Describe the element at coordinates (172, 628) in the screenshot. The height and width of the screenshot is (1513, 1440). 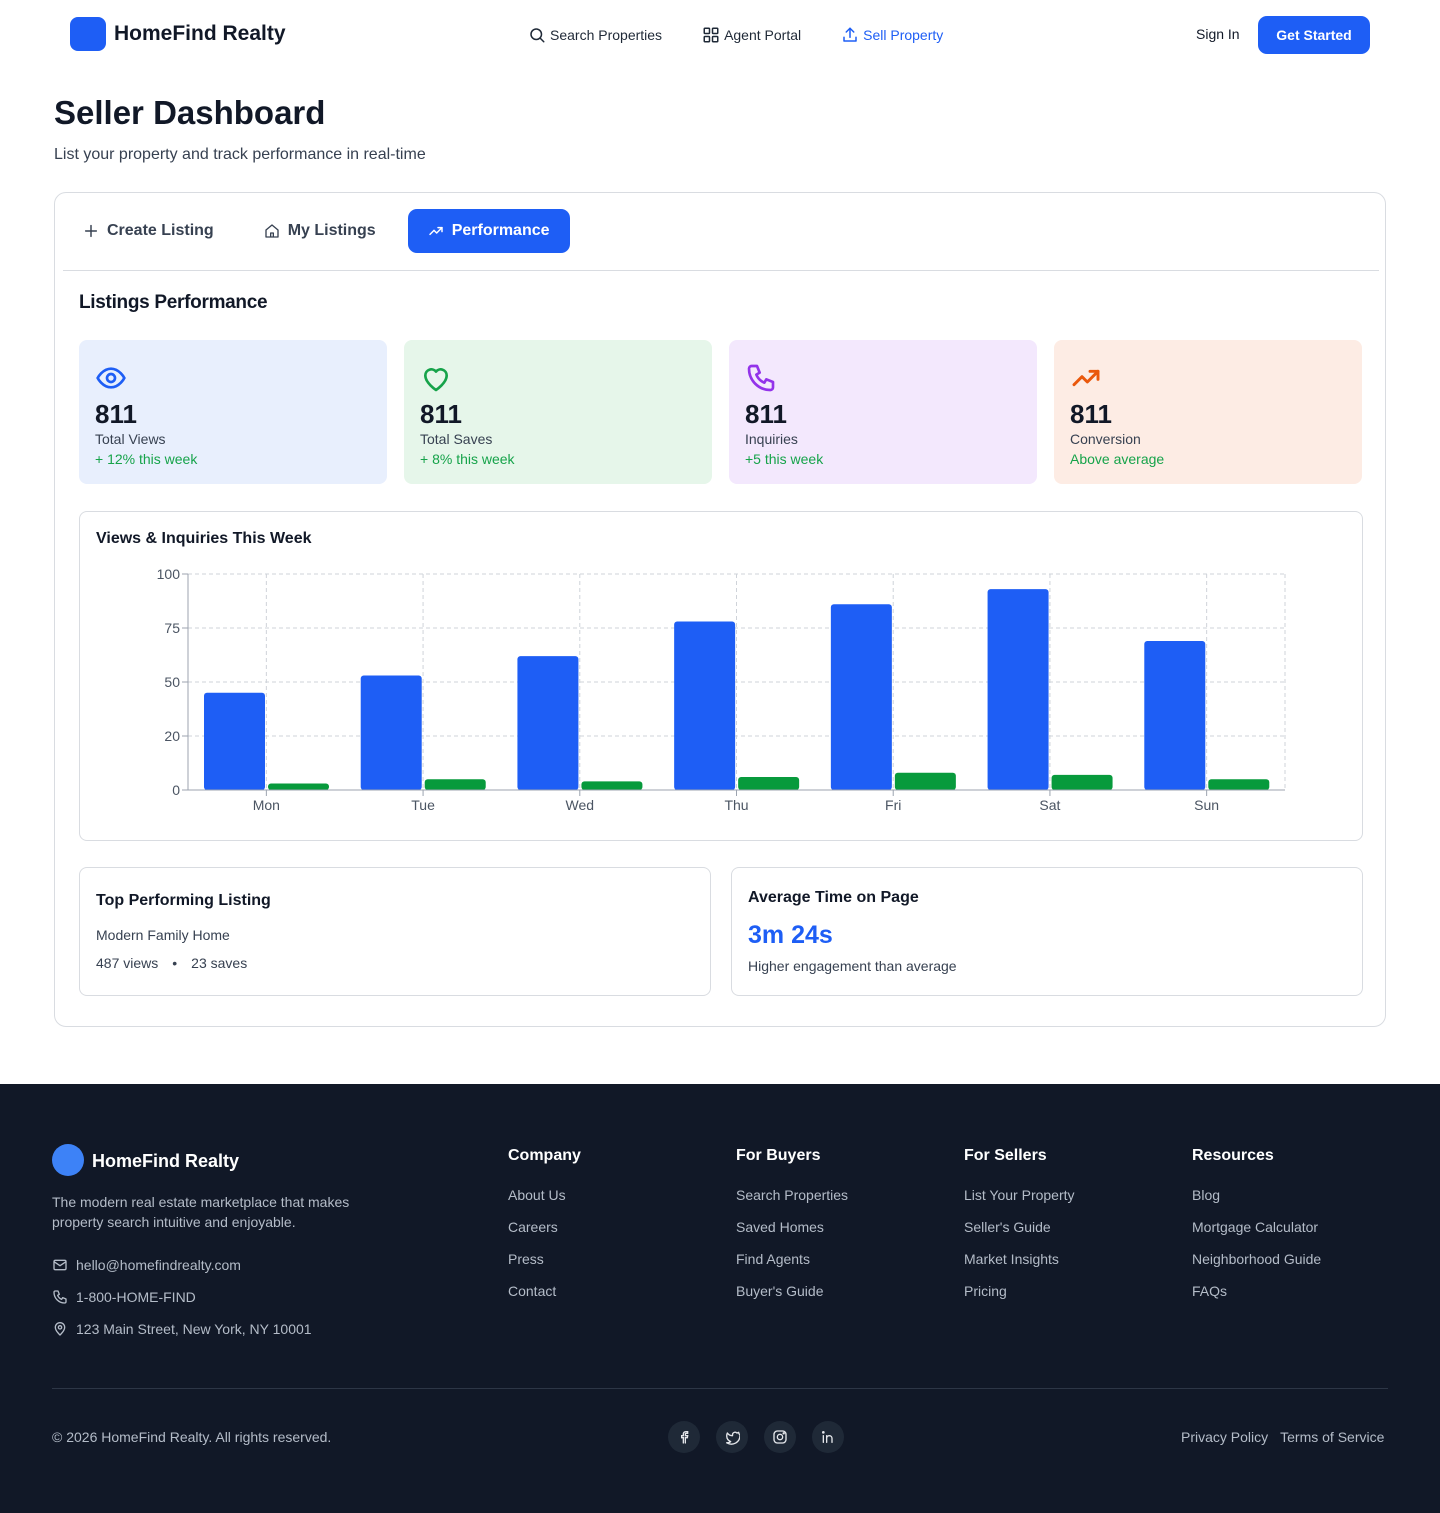
I see `y-tick-label: 75` at that location.